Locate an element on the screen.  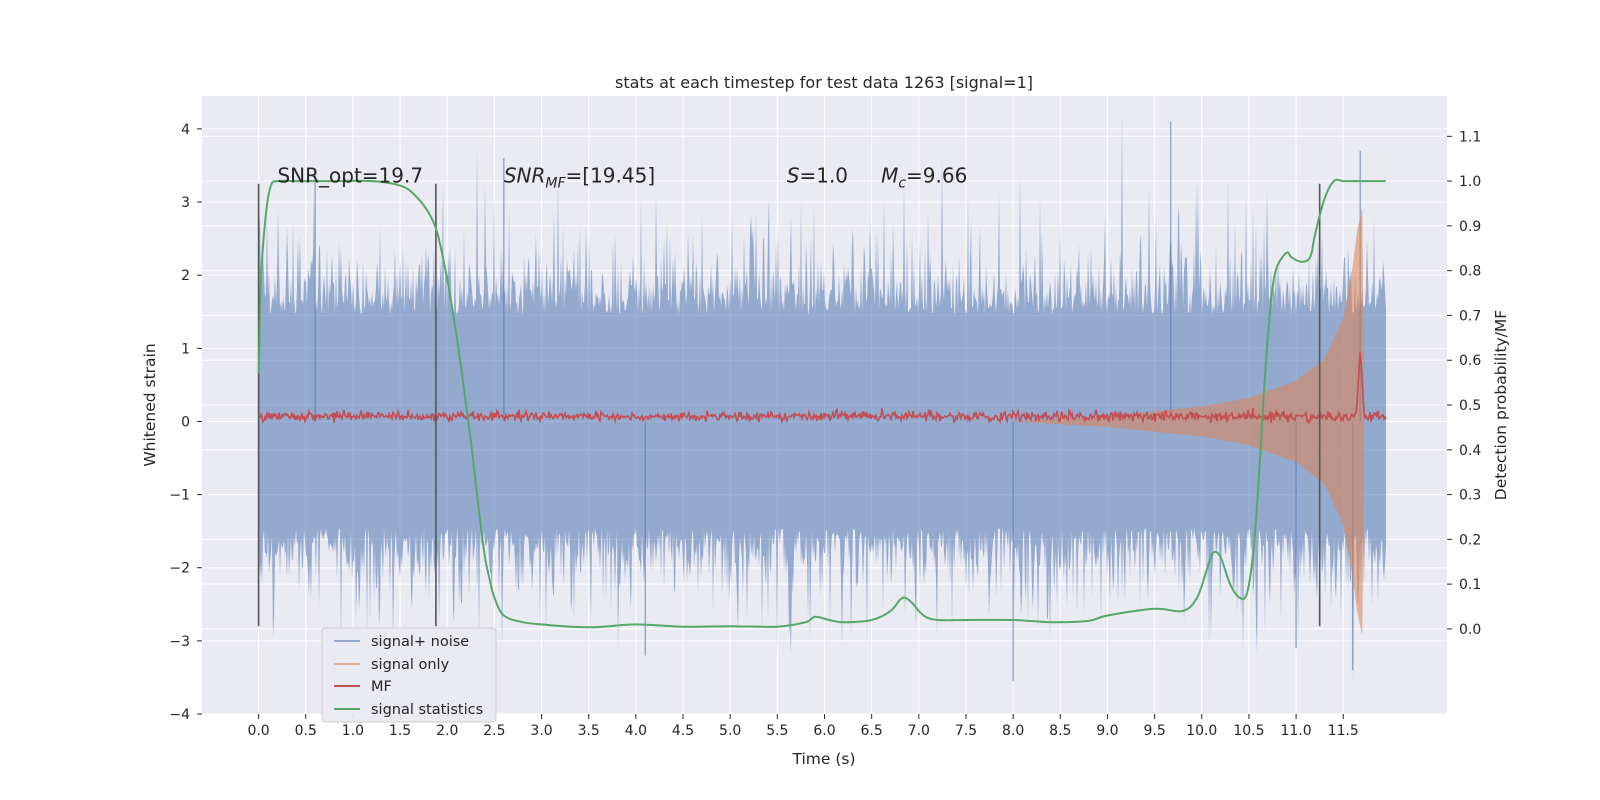
x-tick-label: 11.0 is located at coordinates (1296, 731).